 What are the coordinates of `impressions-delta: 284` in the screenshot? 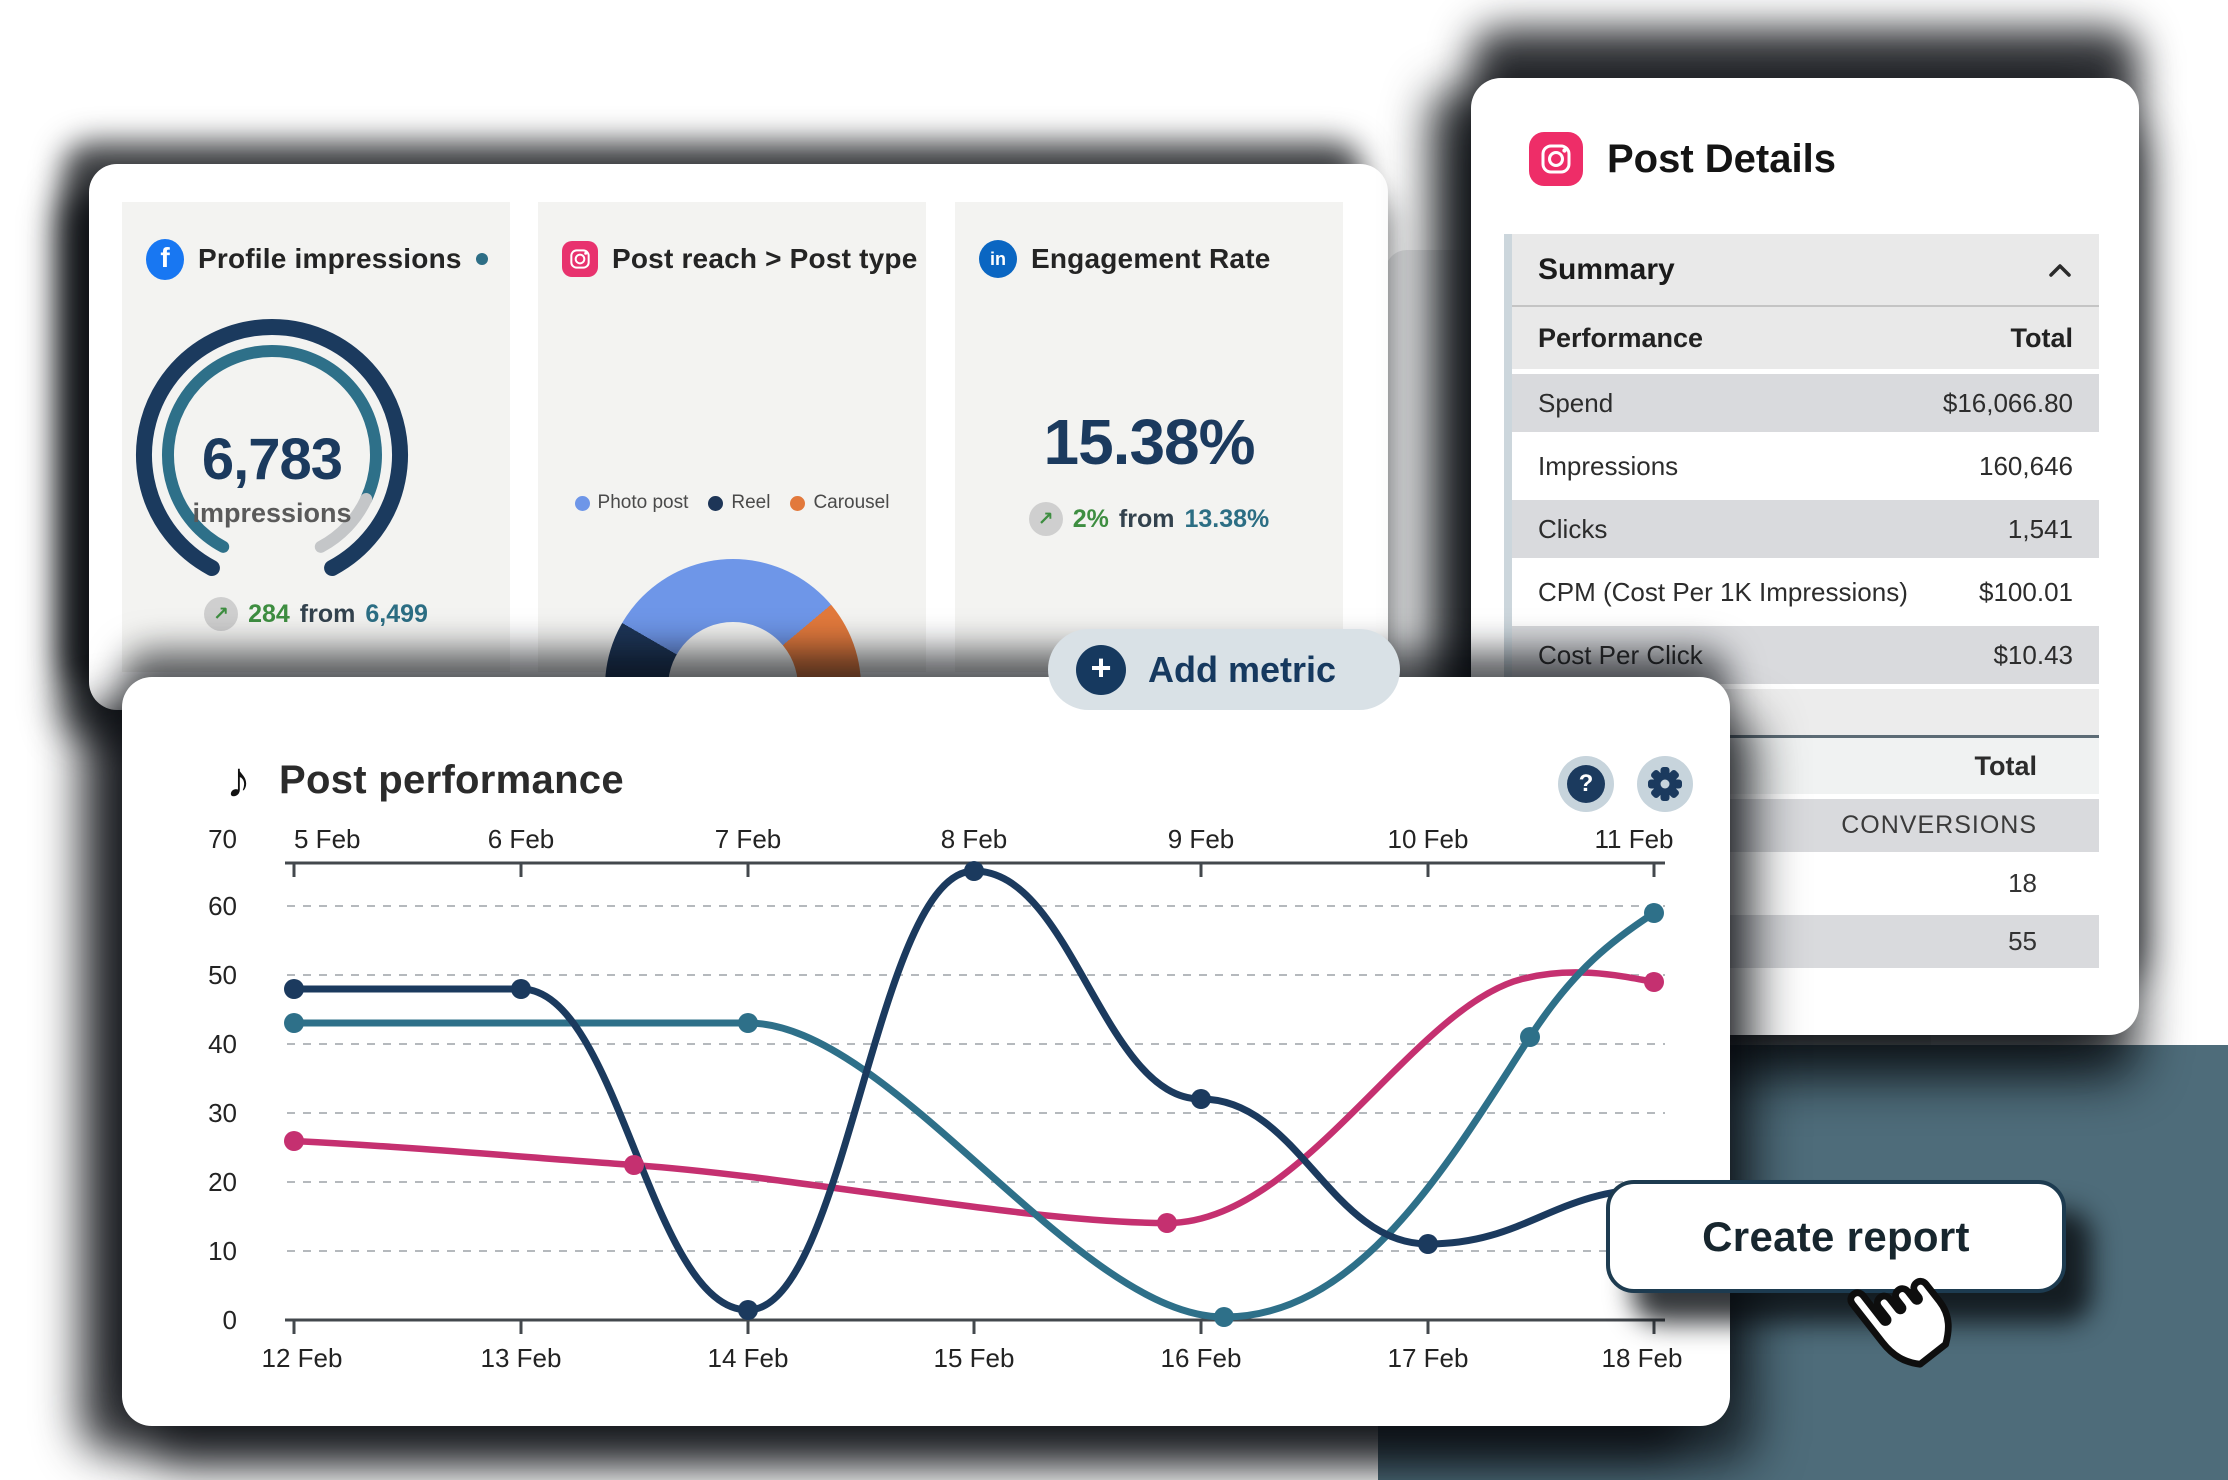 It's located at (269, 613).